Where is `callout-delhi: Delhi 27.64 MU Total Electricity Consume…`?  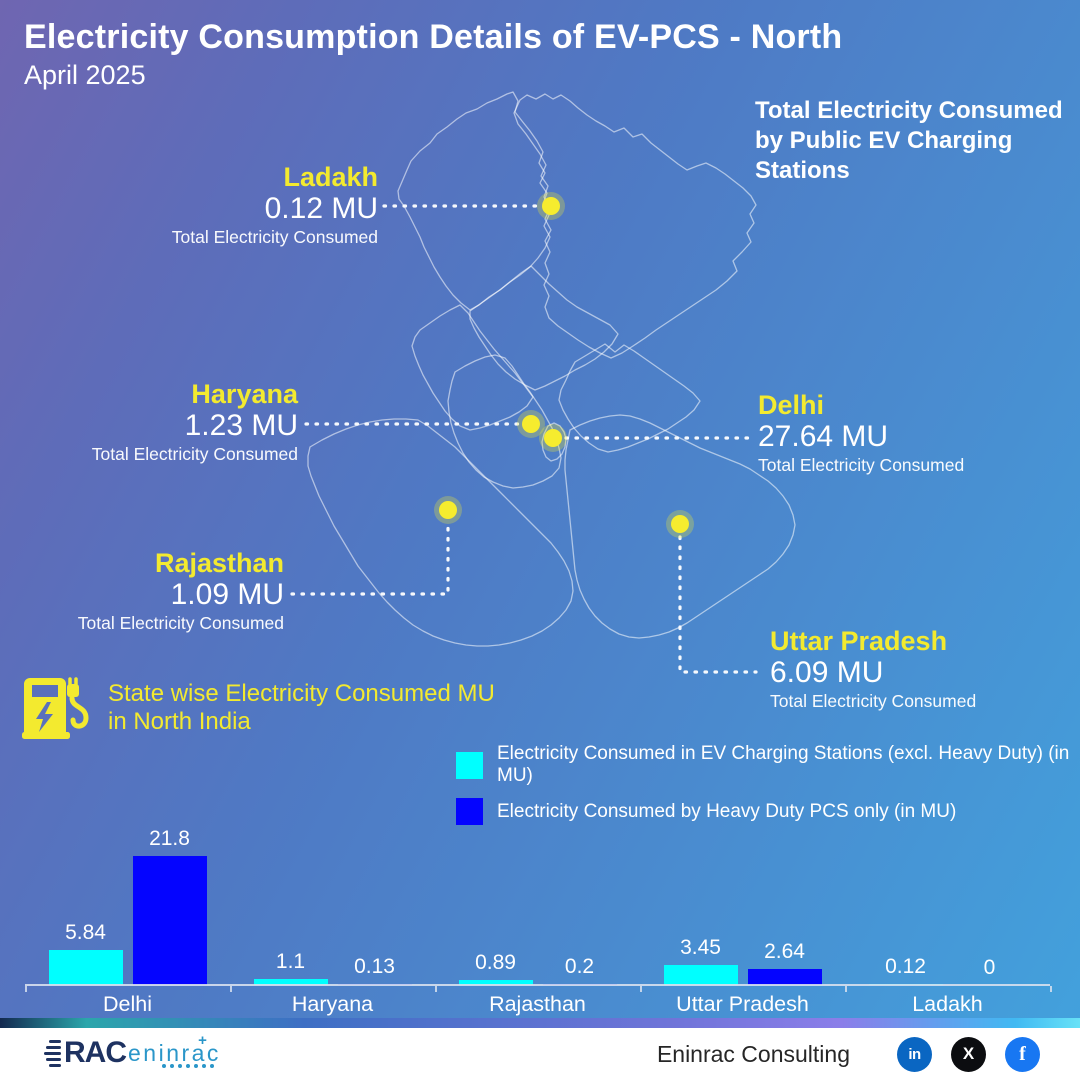
callout-delhi: Delhi 27.64 MU Total Electricity Consume… is located at coordinates (908, 433).